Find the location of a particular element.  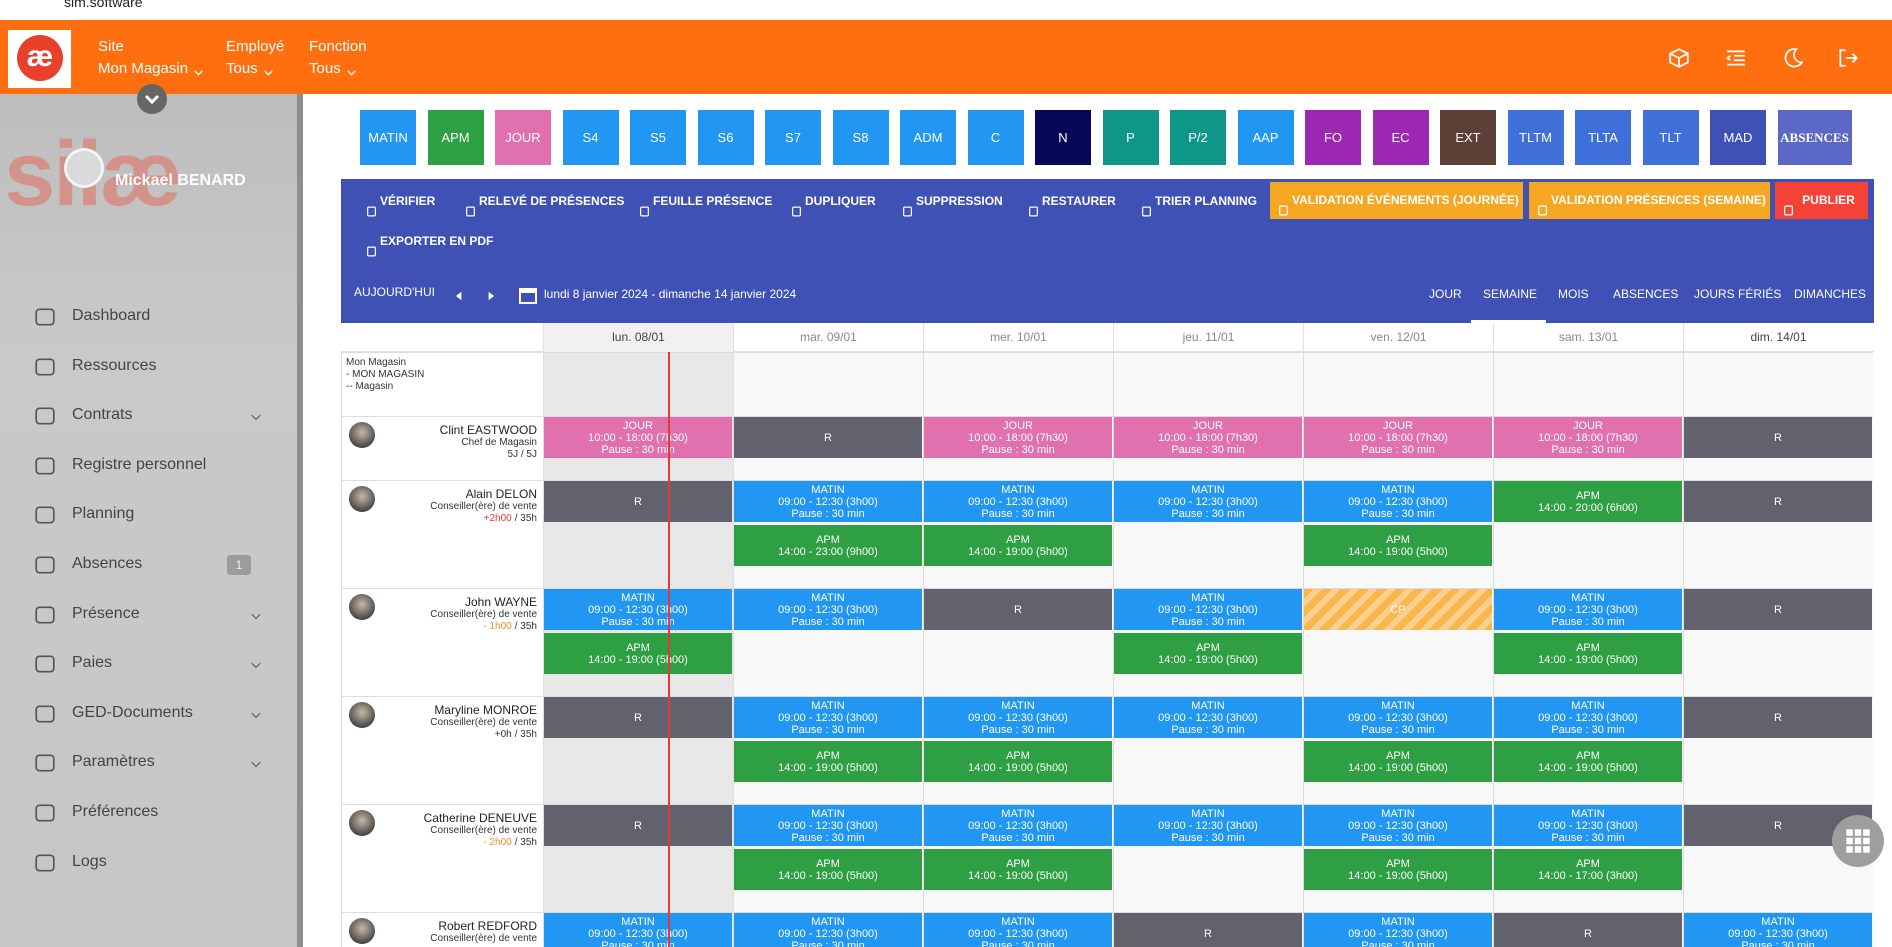

toolbar-button: SUPPRESSION is located at coordinates (952, 201).